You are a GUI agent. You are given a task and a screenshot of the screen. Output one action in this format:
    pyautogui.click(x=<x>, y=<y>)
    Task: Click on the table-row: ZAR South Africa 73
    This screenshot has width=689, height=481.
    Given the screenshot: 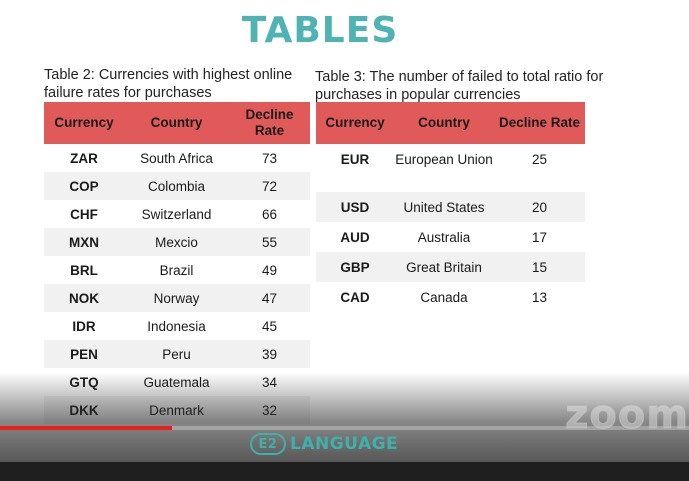 What is the action you would take?
    pyautogui.click(x=177, y=158)
    